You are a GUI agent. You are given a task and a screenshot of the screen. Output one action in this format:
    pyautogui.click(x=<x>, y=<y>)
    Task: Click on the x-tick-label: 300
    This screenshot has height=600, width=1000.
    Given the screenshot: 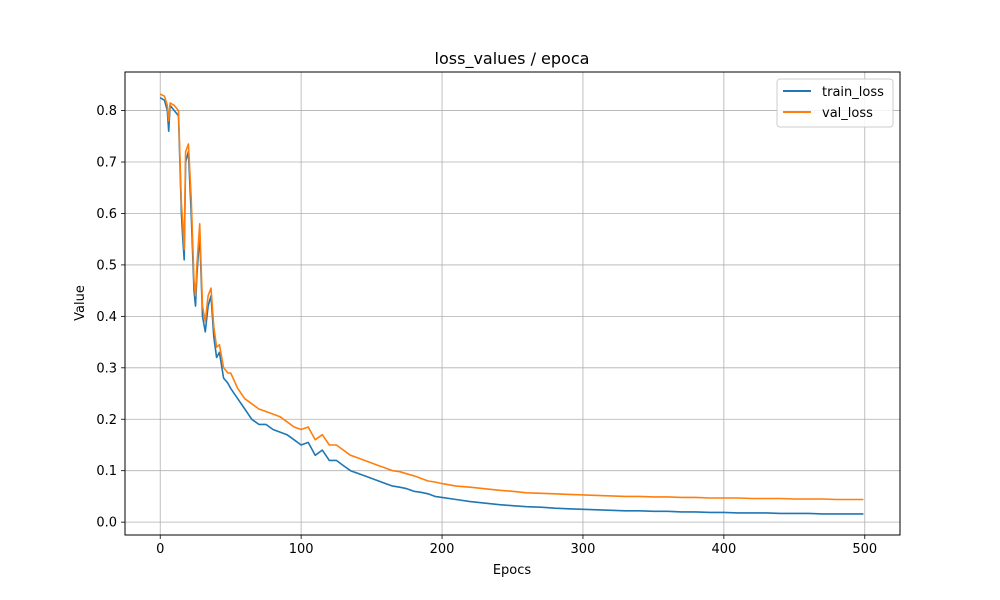 What is the action you would take?
    pyautogui.click(x=583, y=549)
    